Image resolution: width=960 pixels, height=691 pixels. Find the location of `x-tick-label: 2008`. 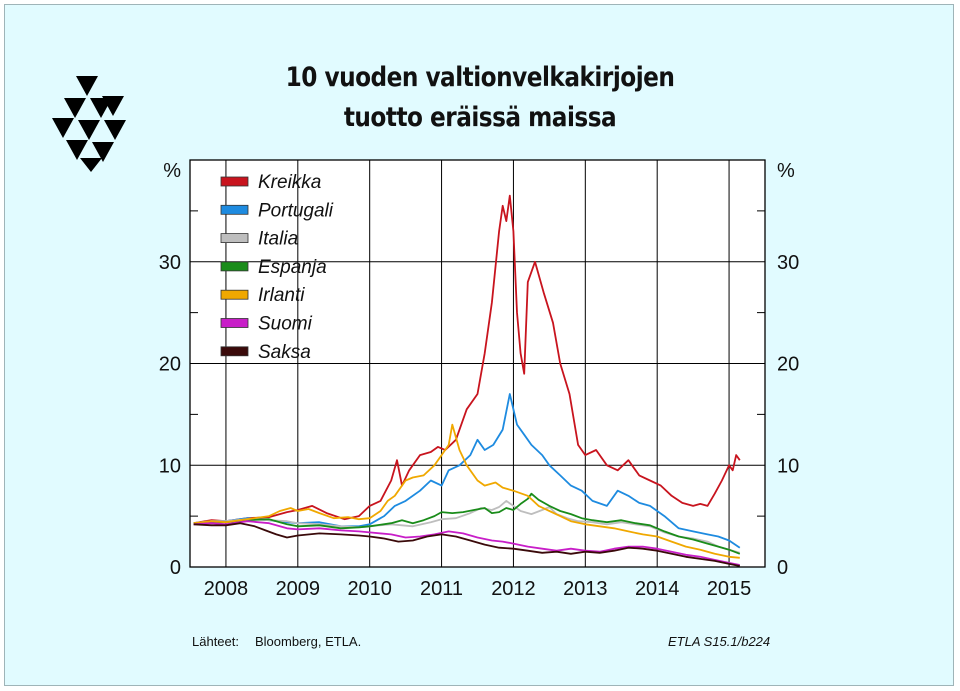

x-tick-label: 2008 is located at coordinates (226, 589).